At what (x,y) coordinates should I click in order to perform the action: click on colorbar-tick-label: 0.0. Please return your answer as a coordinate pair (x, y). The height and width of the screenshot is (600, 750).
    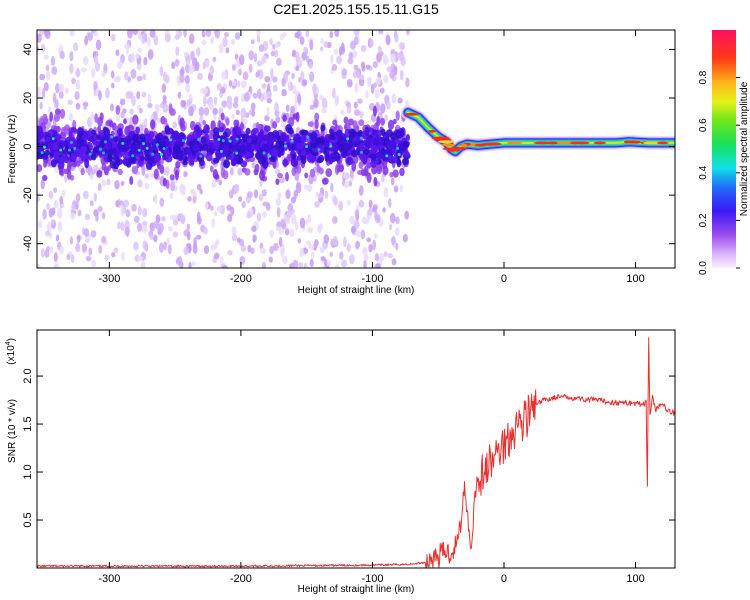
    Looking at the image, I should click on (703, 268).